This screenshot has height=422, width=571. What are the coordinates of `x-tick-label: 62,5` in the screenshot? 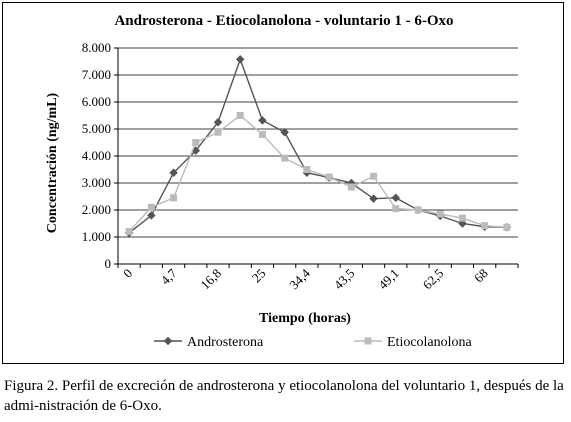 It's located at (433, 279).